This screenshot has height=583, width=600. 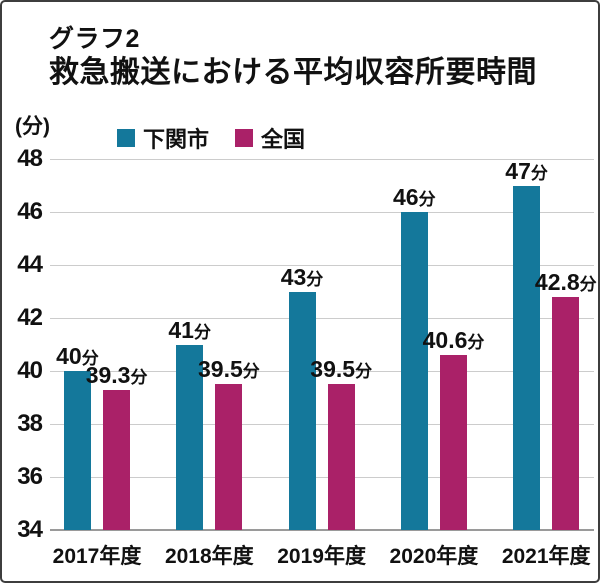 I want to click on bar-value-label: 42.8分, so click(x=547, y=281).